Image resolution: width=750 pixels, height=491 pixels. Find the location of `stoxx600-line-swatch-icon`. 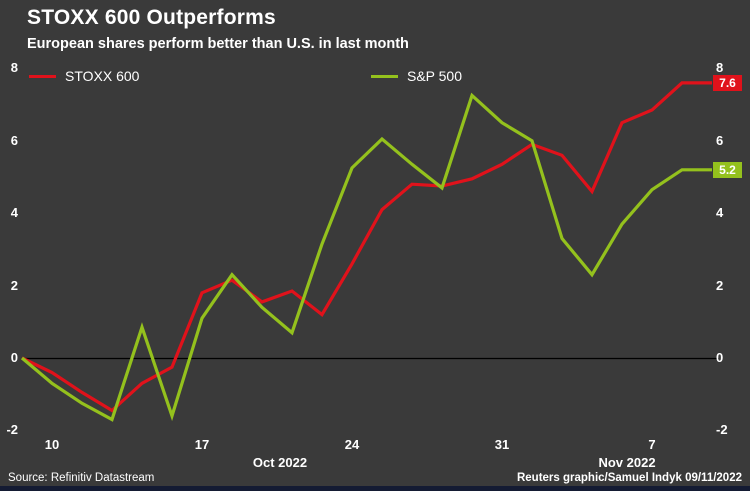

stoxx600-line-swatch-icon is located at coordinates (42, 76).